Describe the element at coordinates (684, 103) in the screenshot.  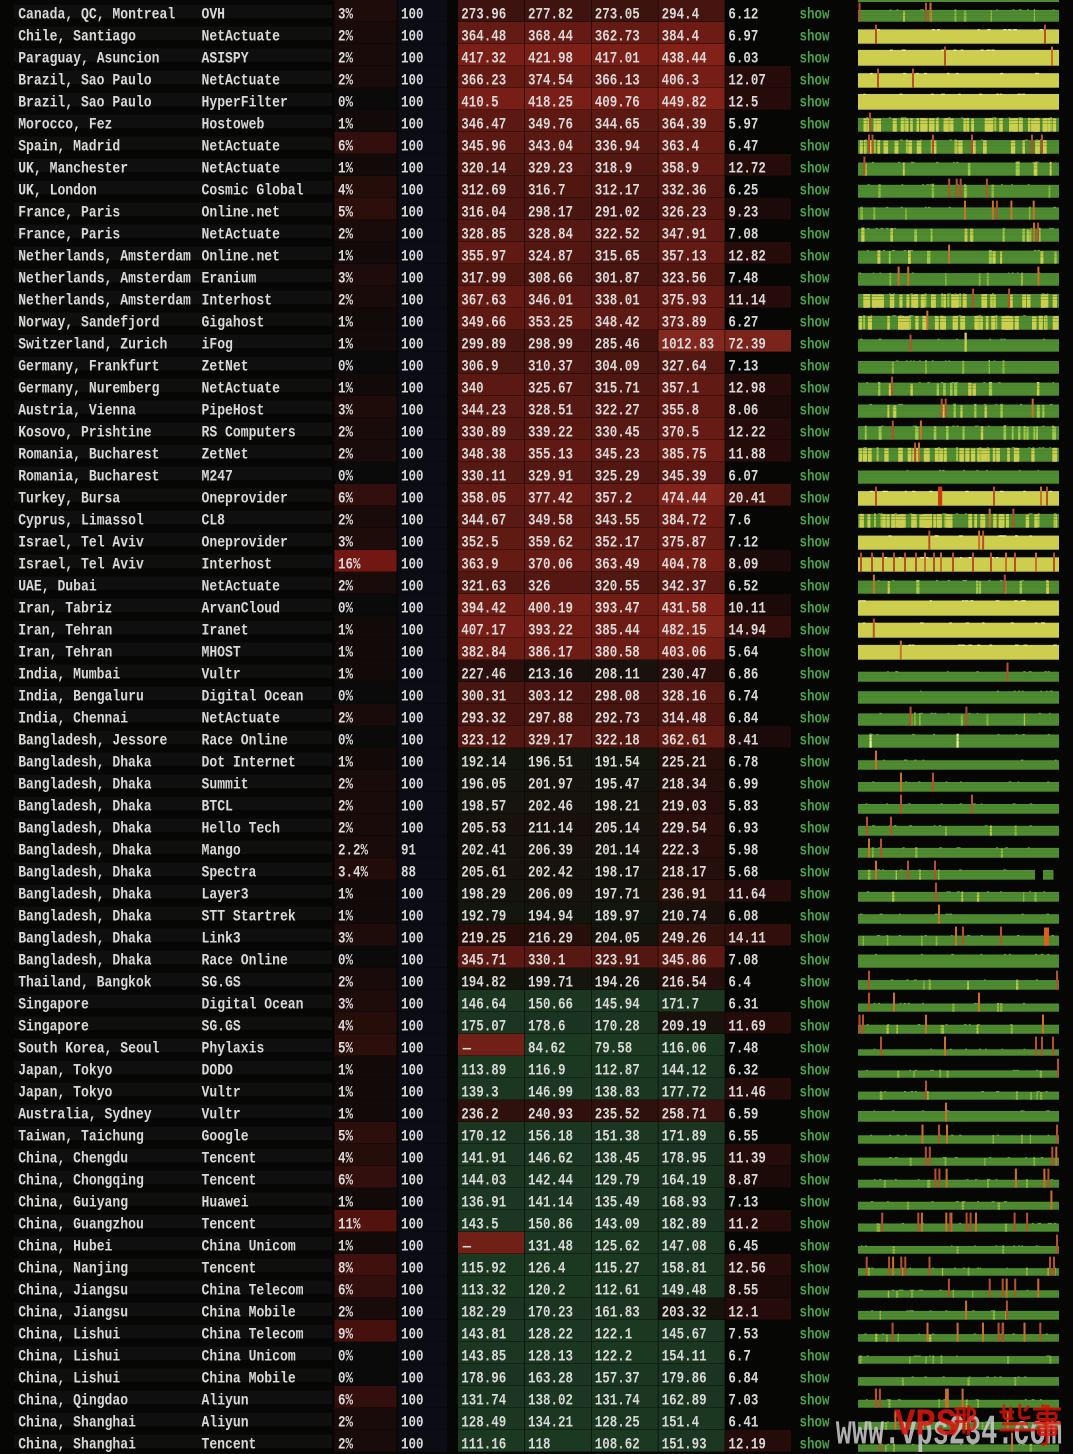
I see `svg-text: 449.82` at that location.